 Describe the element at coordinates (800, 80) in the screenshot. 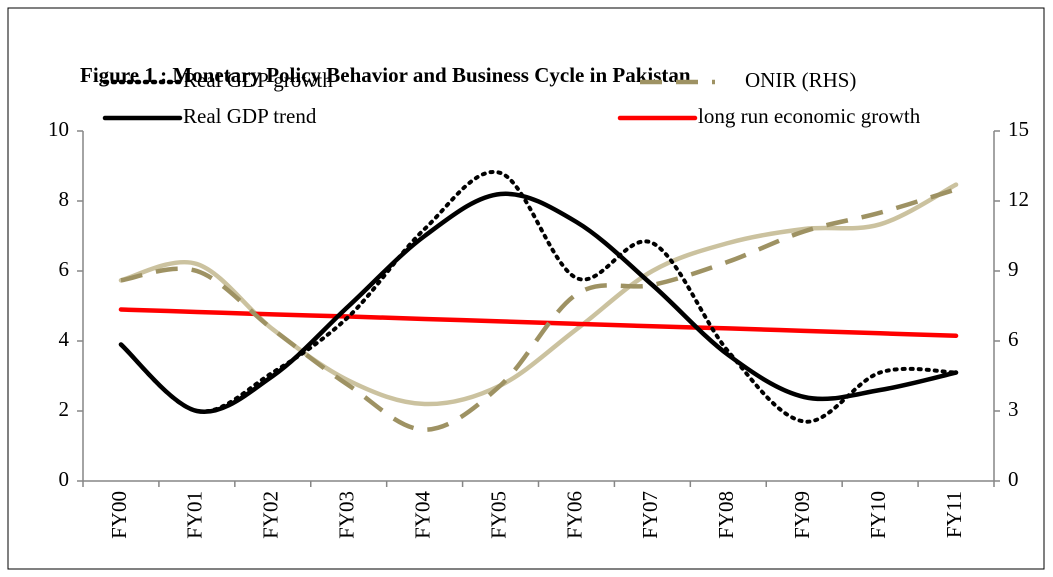

I see `legend-label: ONIR (RHS)` at that location.